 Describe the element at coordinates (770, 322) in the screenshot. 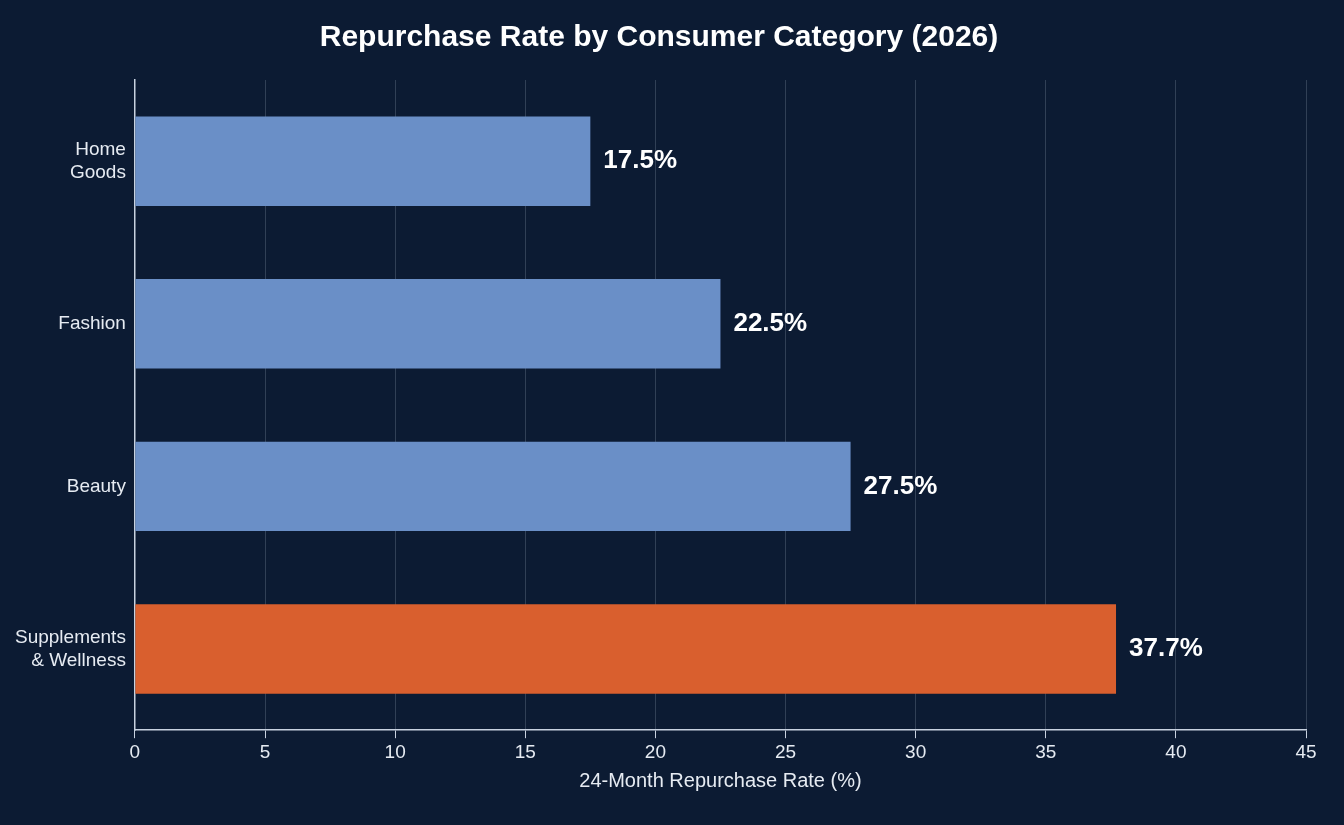

I see `data-label: 22.5%` at that location.